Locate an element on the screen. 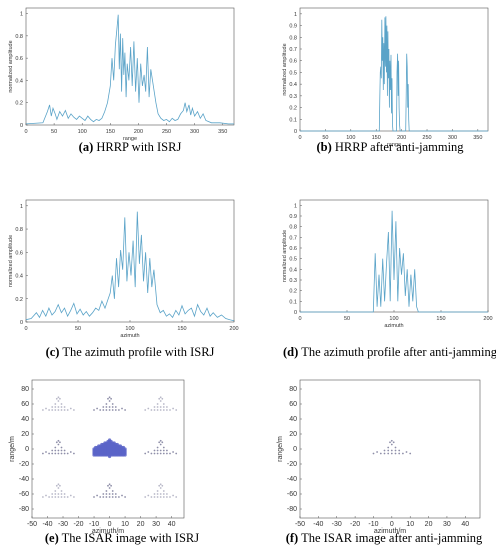  x-tick-label: 100 is located at coordinates (129, 329).